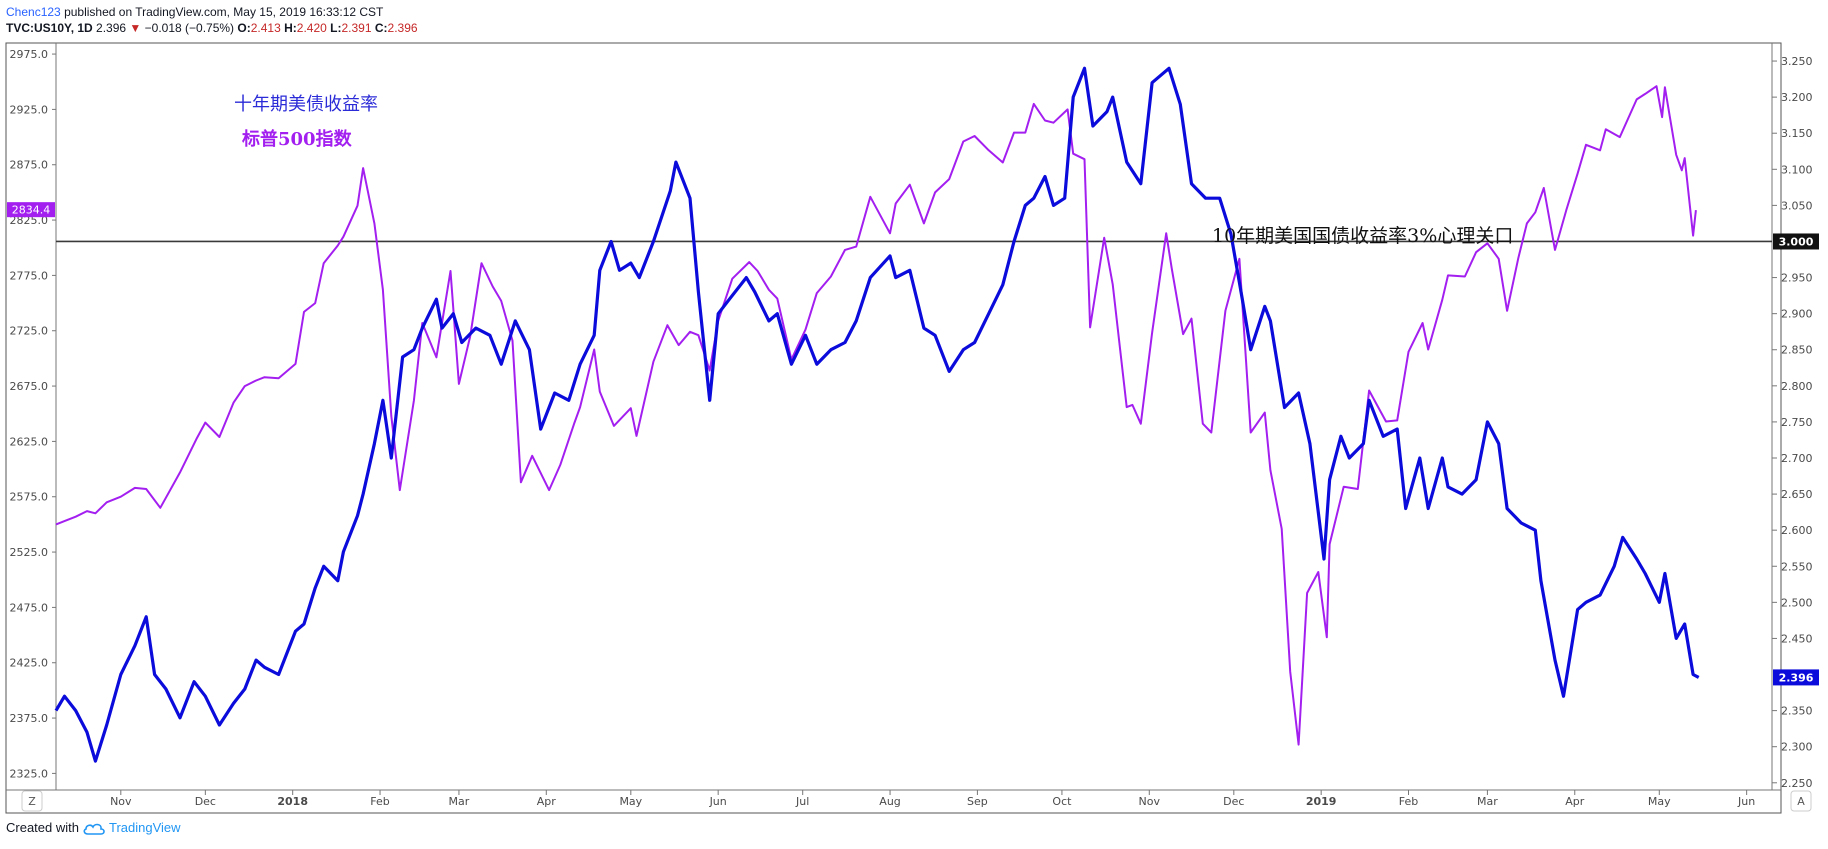 This screenshot has height=849, width=1828. What do you see at coordinates (29, 220) in the screenshot?
I see `left-tick-label: 2825.0` at bounding box center [29, 220].